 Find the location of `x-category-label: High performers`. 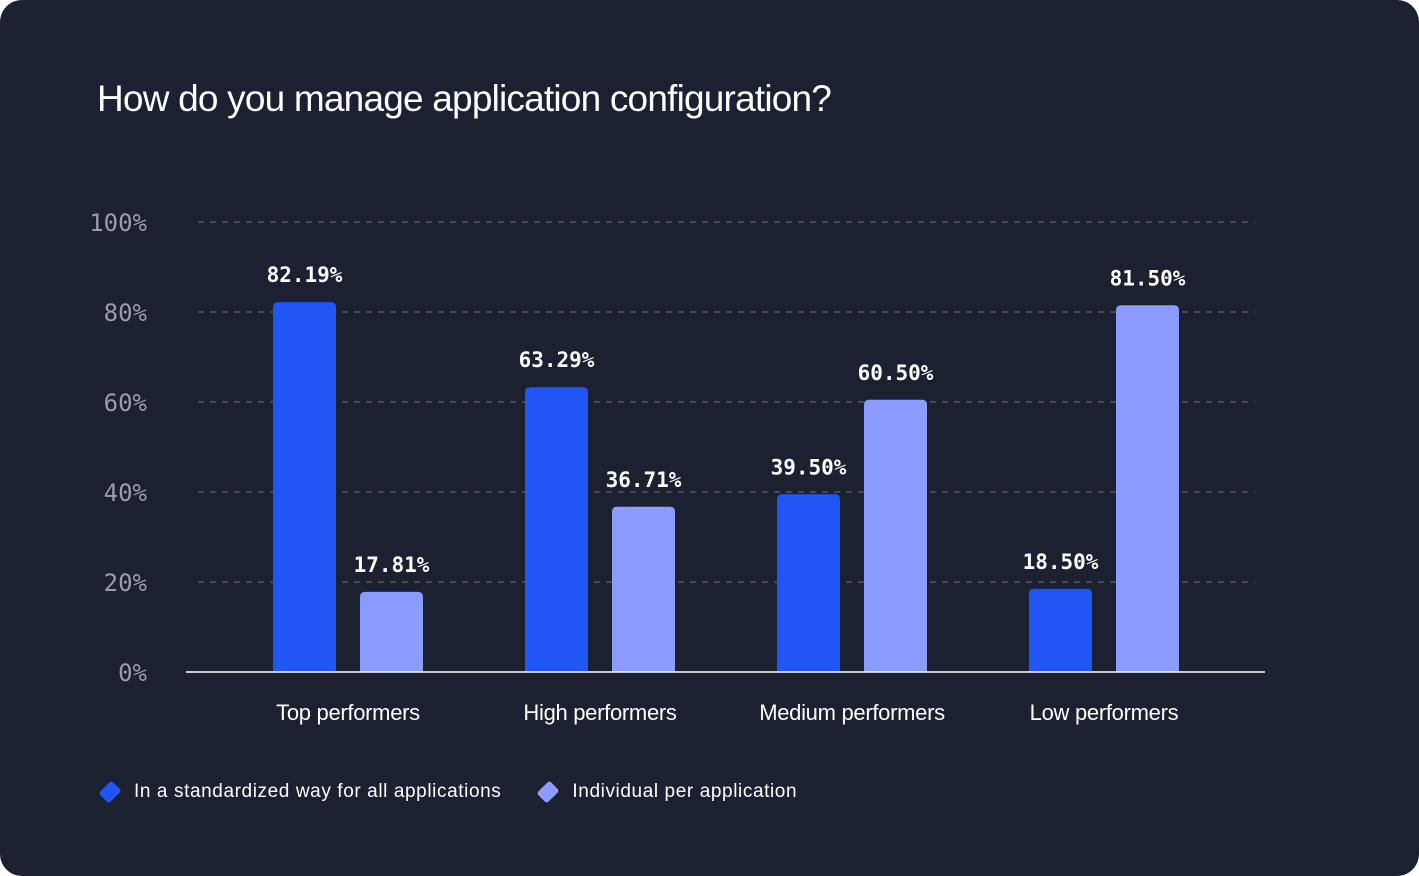

x-category-label: High performers is located at coordinates (600, 712).